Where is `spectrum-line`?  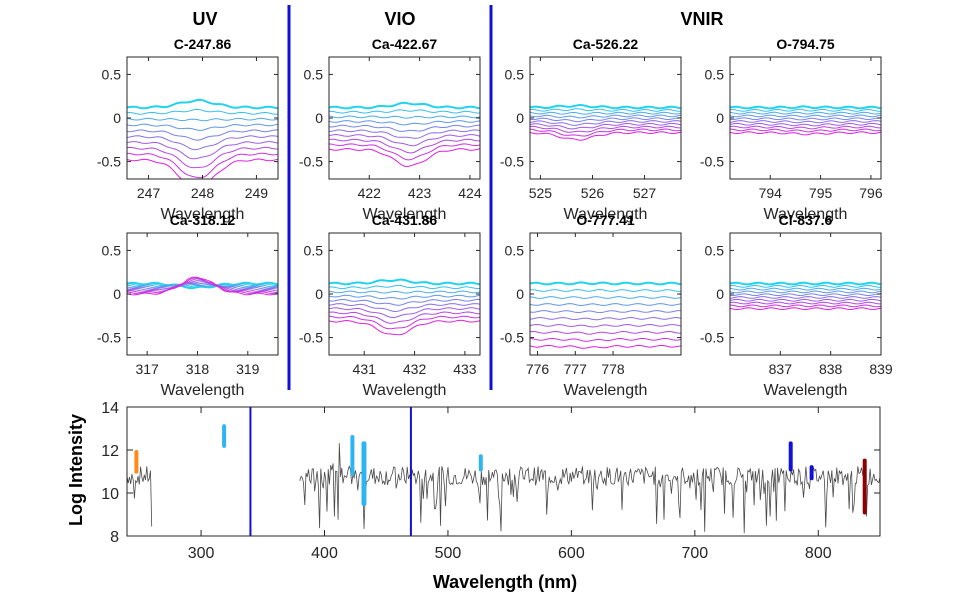
spectrum-line is located at coordinates (503, 488).